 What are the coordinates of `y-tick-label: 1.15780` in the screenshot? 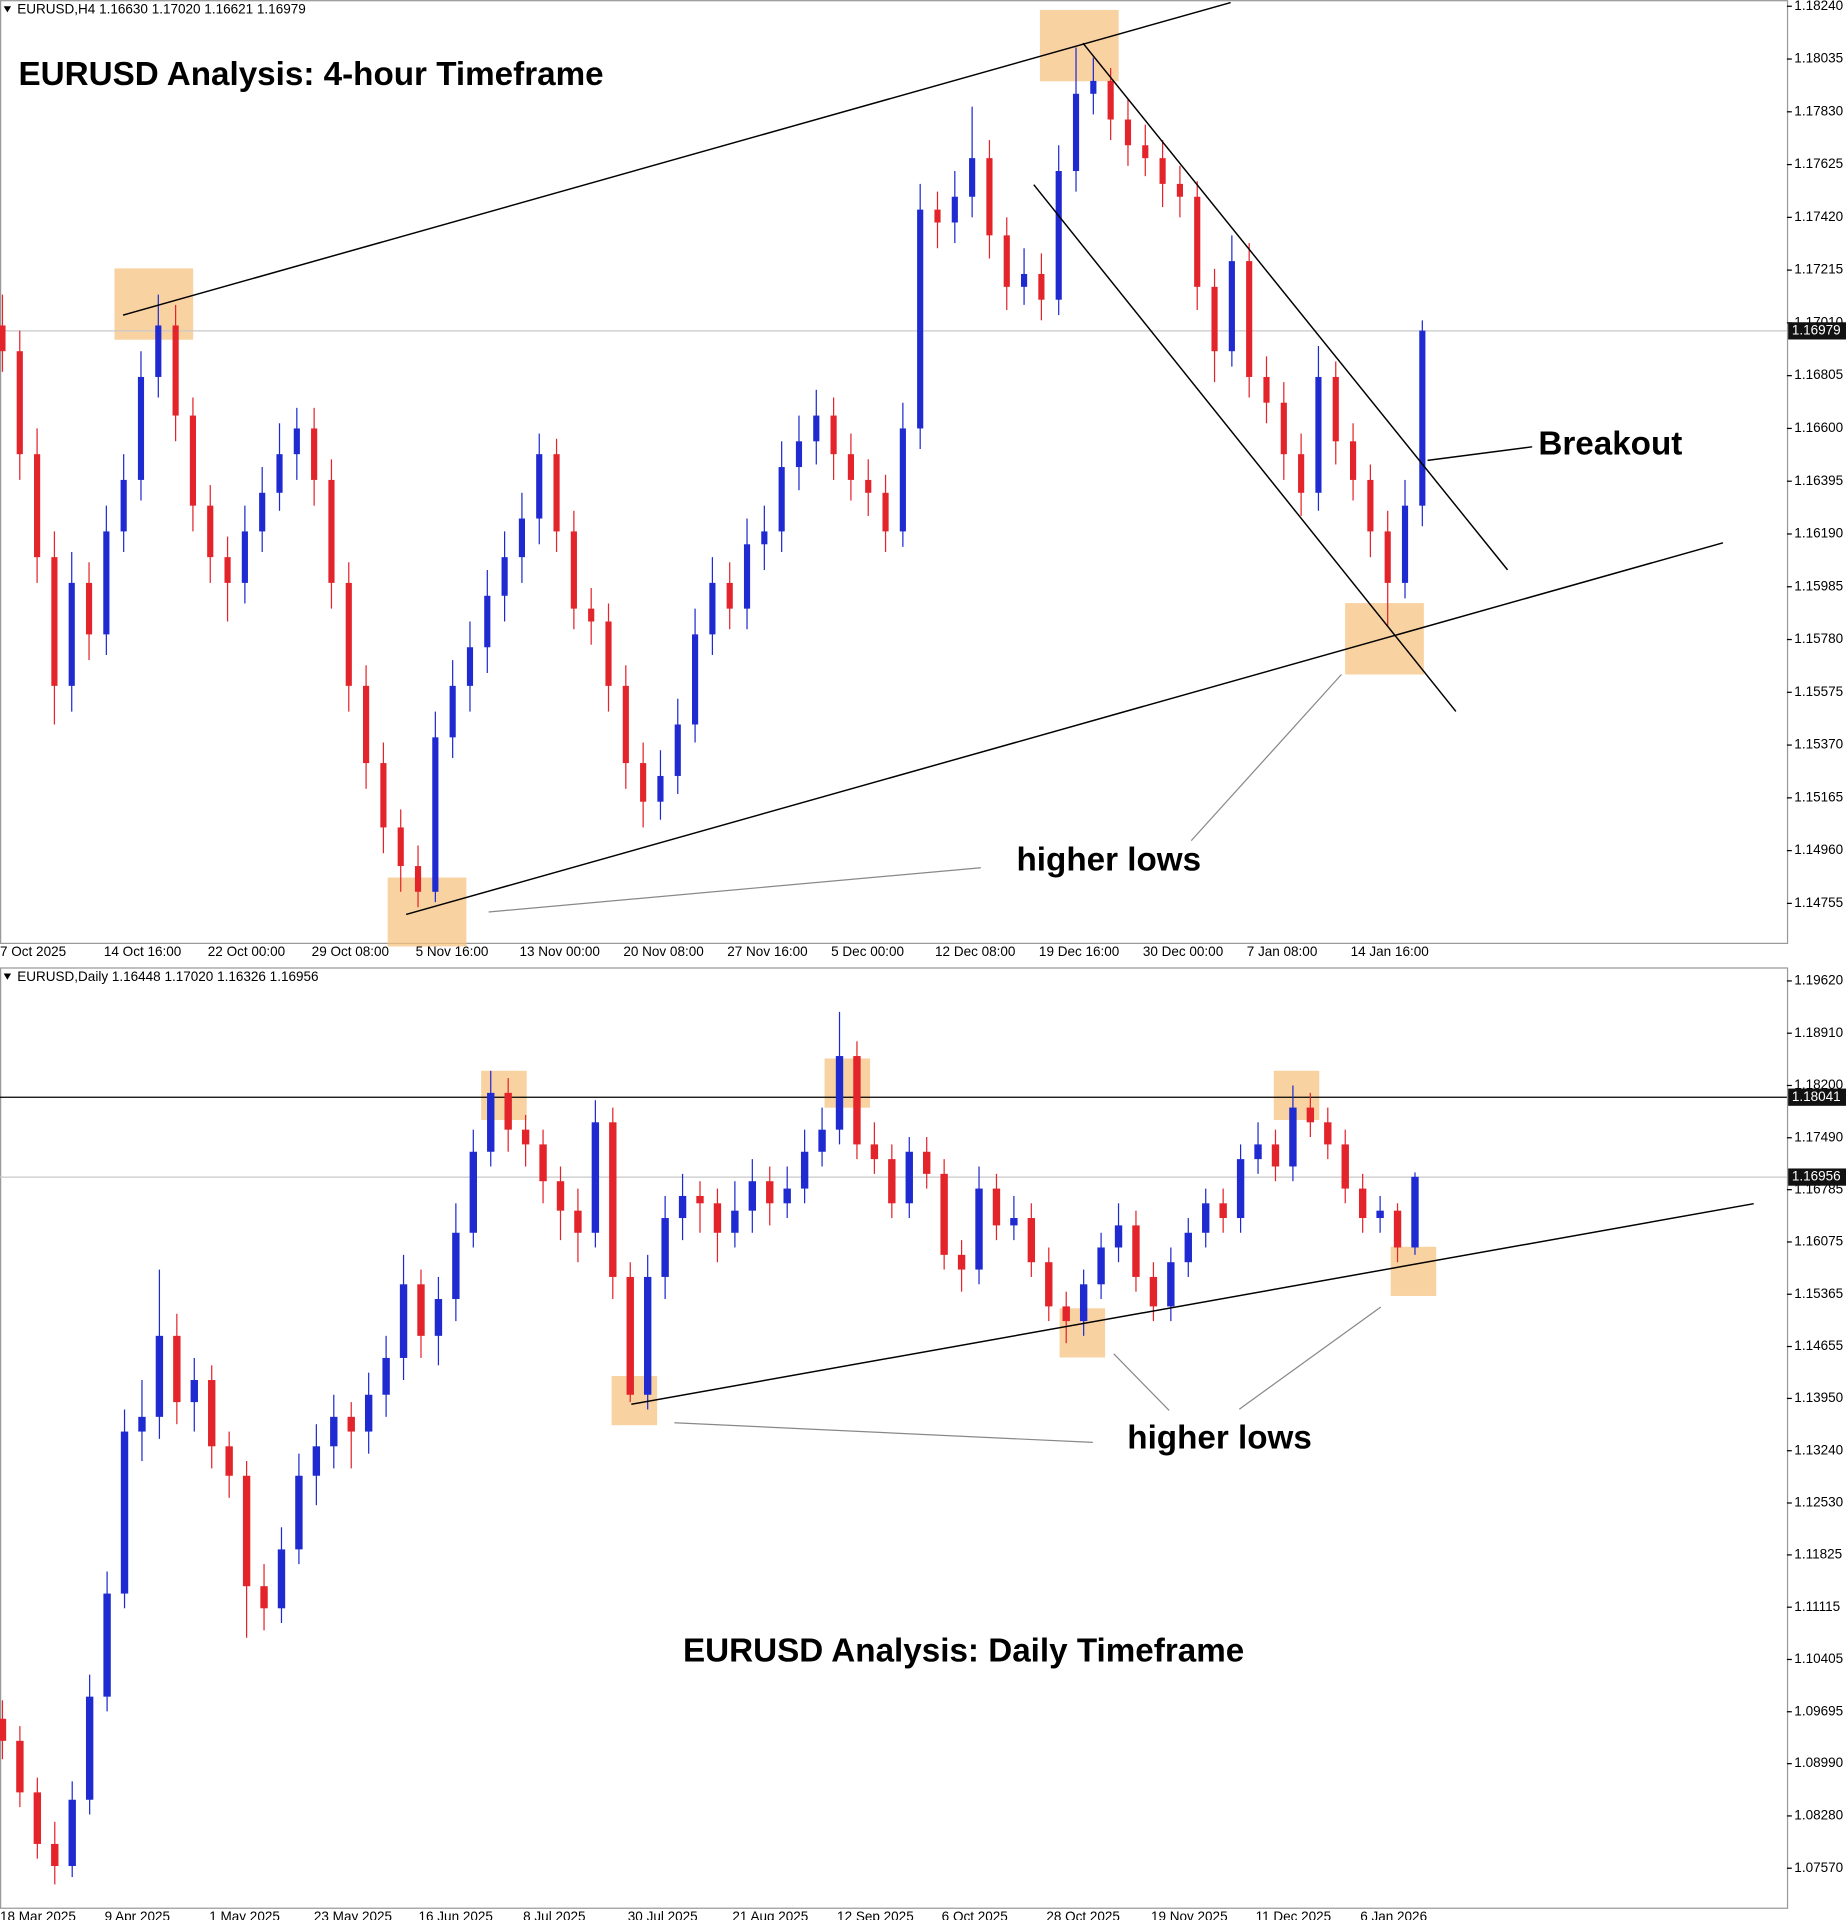 It's located at (1818, 638).